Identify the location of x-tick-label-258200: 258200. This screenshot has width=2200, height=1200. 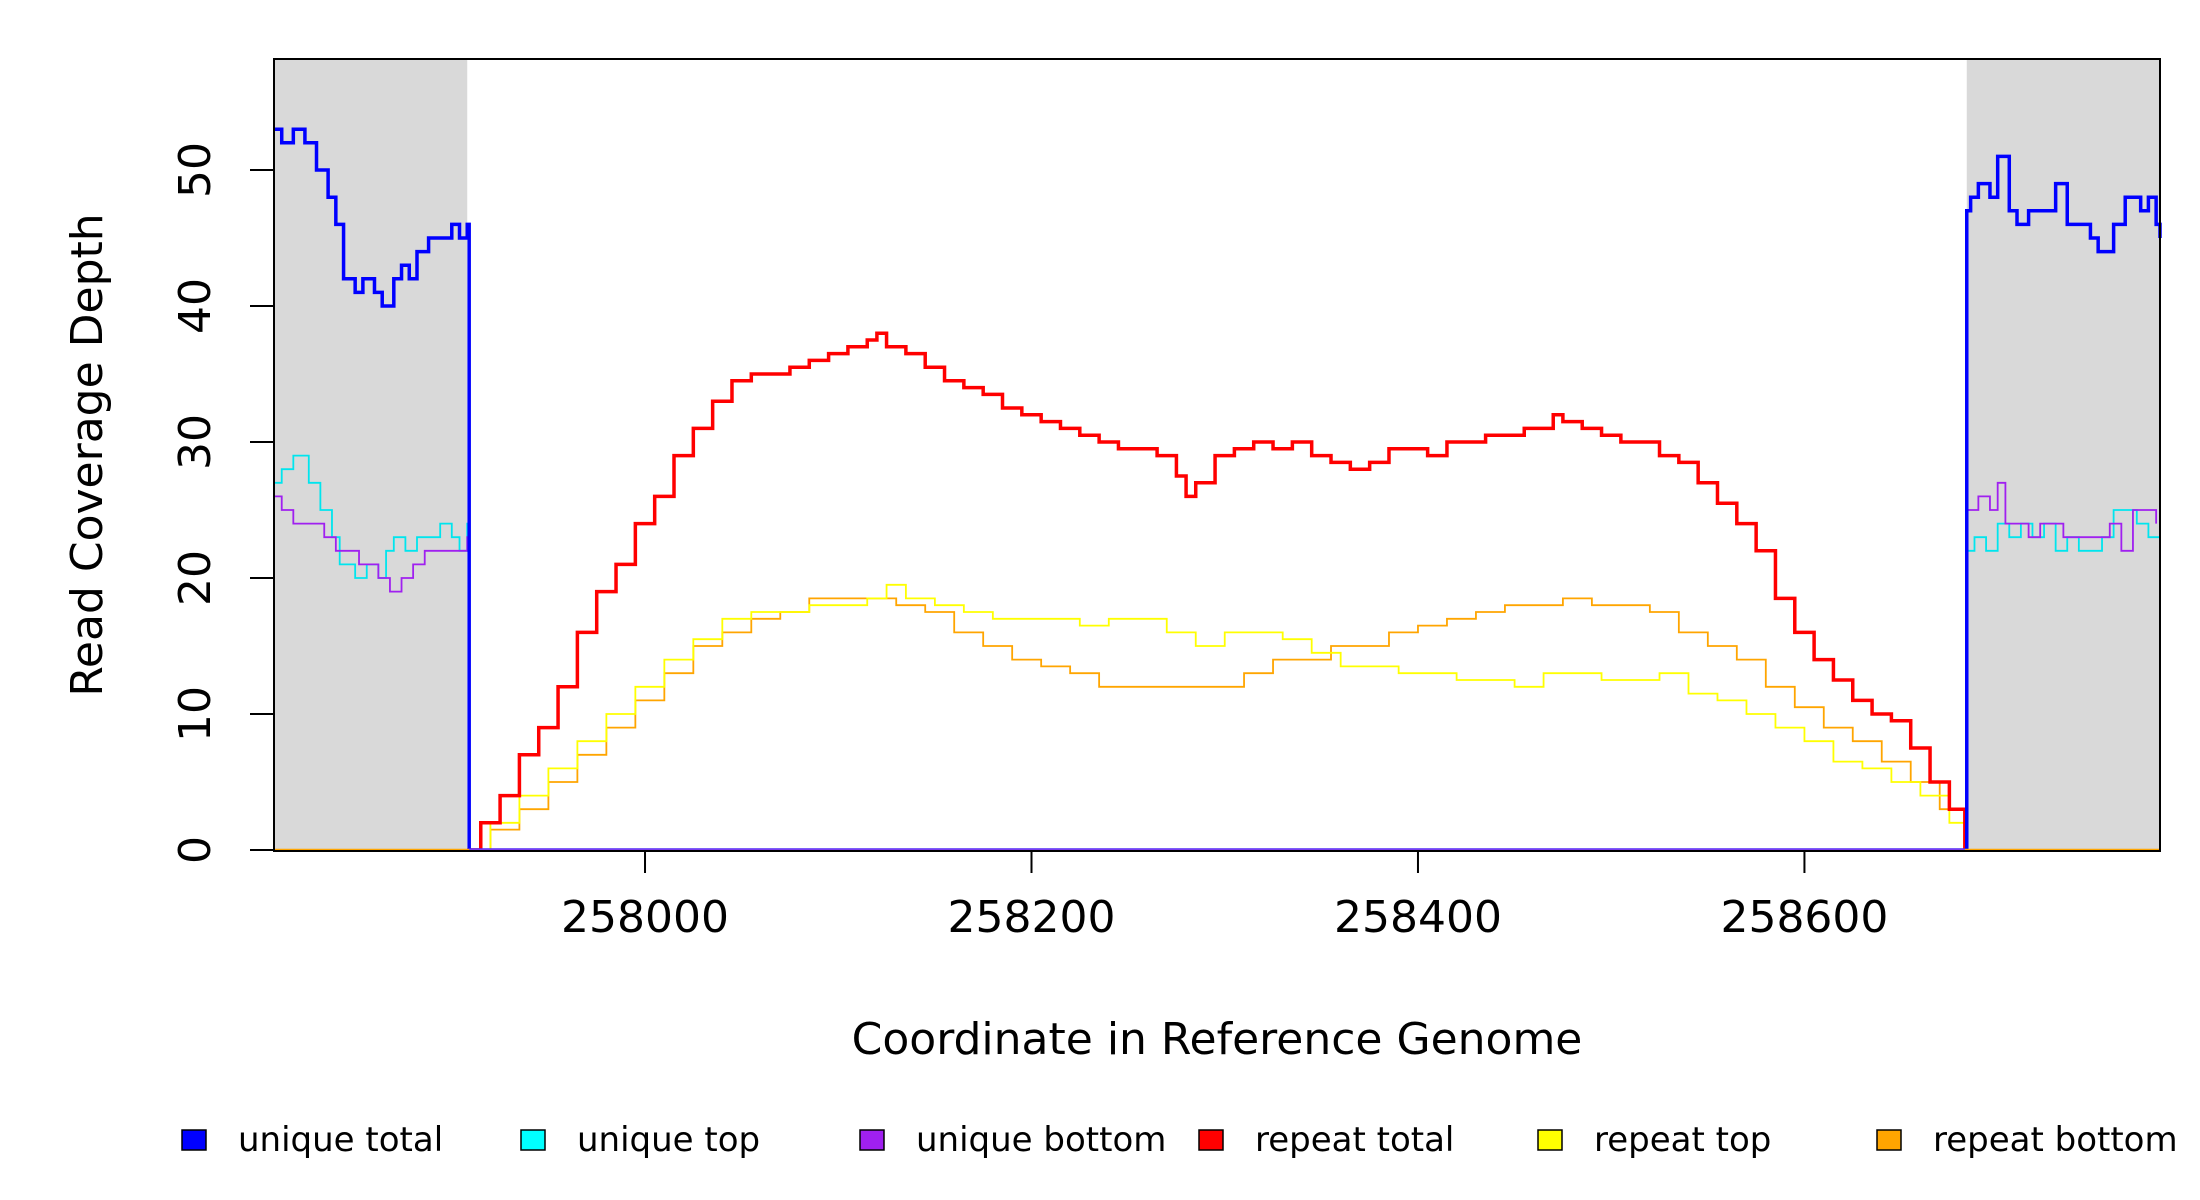
(1032, 917).